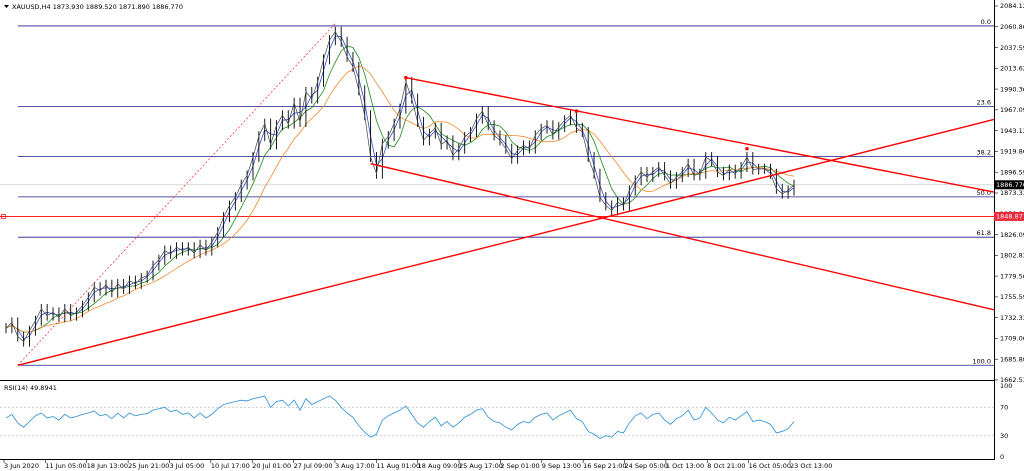 The image size is (1024, 471). What do you see at coordinates (3, 216) in the screenshot?
I see `level-anchor-handle` at bounding box center [3, 216].